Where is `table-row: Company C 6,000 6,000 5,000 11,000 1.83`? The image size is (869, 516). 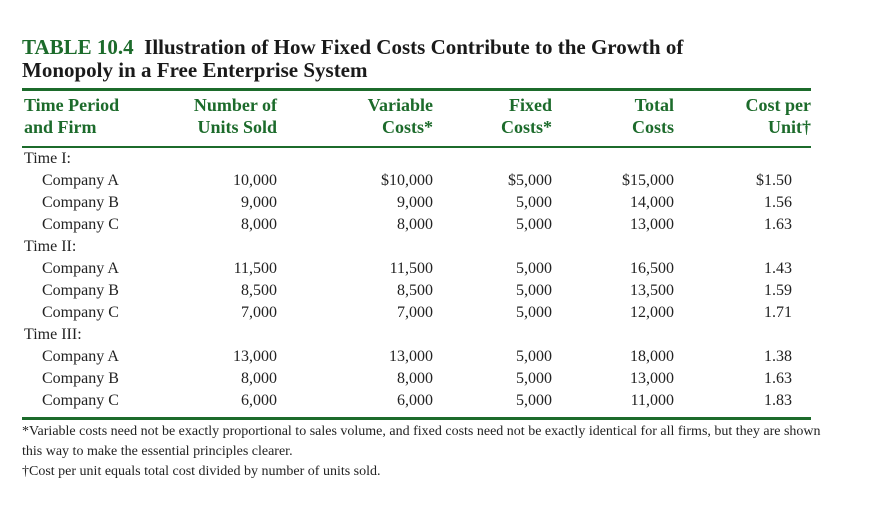
table-row: Company C 6,000 6,000 5,000 11,000 1.83 is located at coordinates (434, 401).